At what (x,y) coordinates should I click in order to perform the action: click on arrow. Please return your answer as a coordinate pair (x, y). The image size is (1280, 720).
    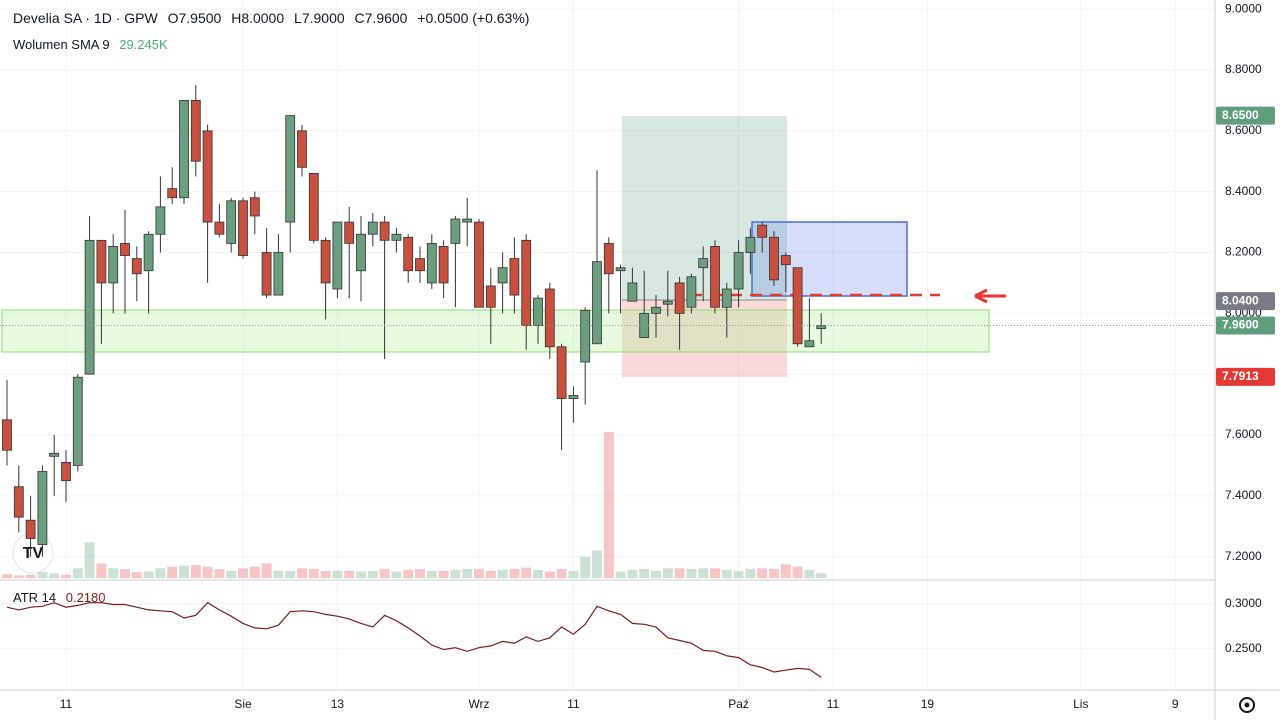
    Looking at the image, I should click on (990, 296).